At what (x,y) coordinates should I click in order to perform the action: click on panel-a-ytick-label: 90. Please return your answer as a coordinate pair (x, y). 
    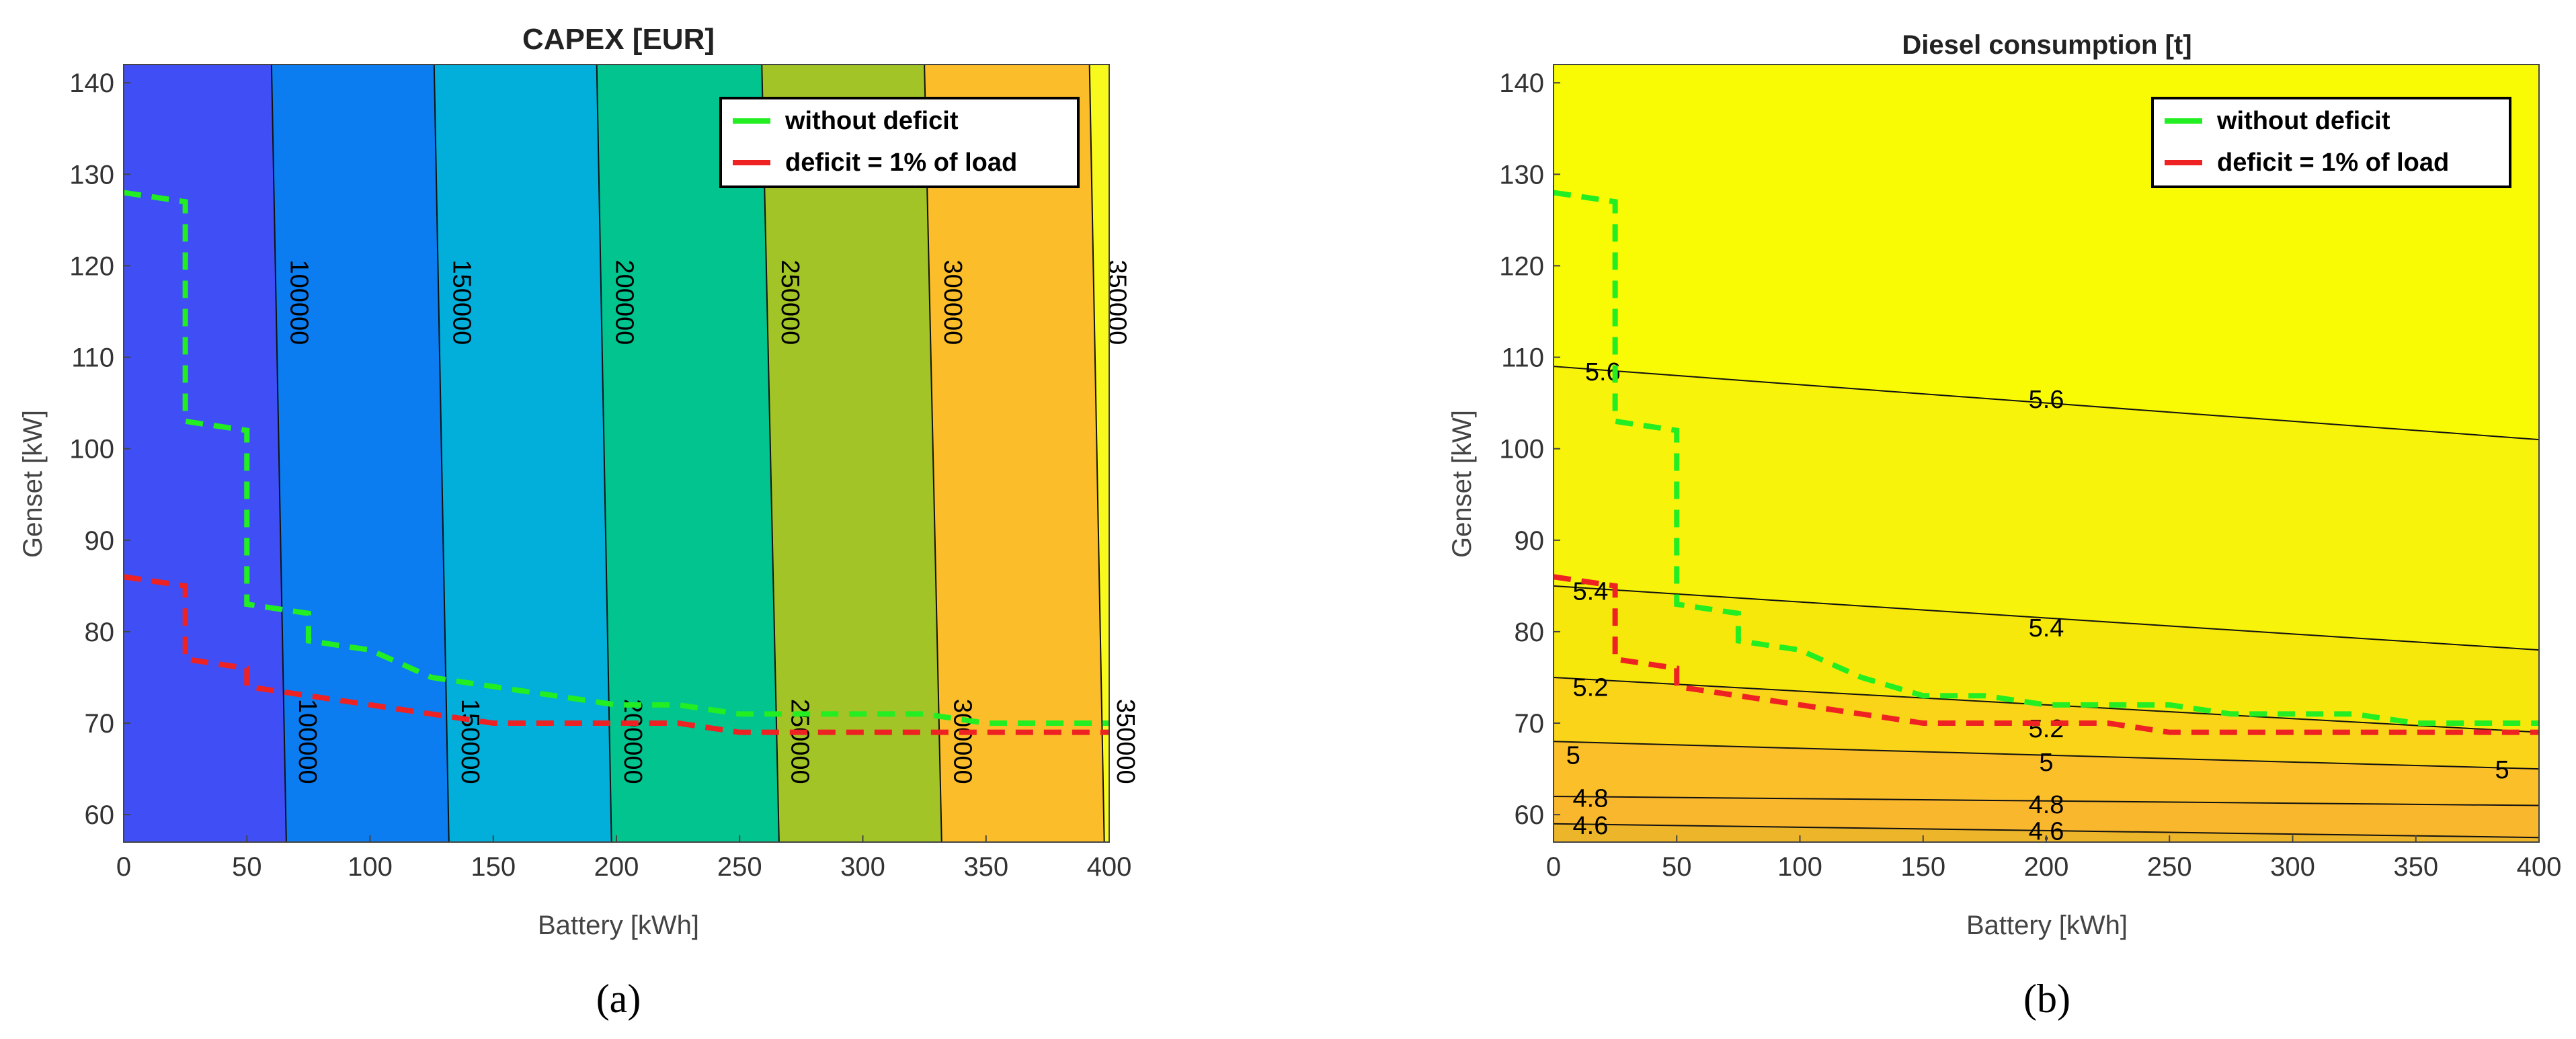
    Looking at the image, I should click on (100, 541).